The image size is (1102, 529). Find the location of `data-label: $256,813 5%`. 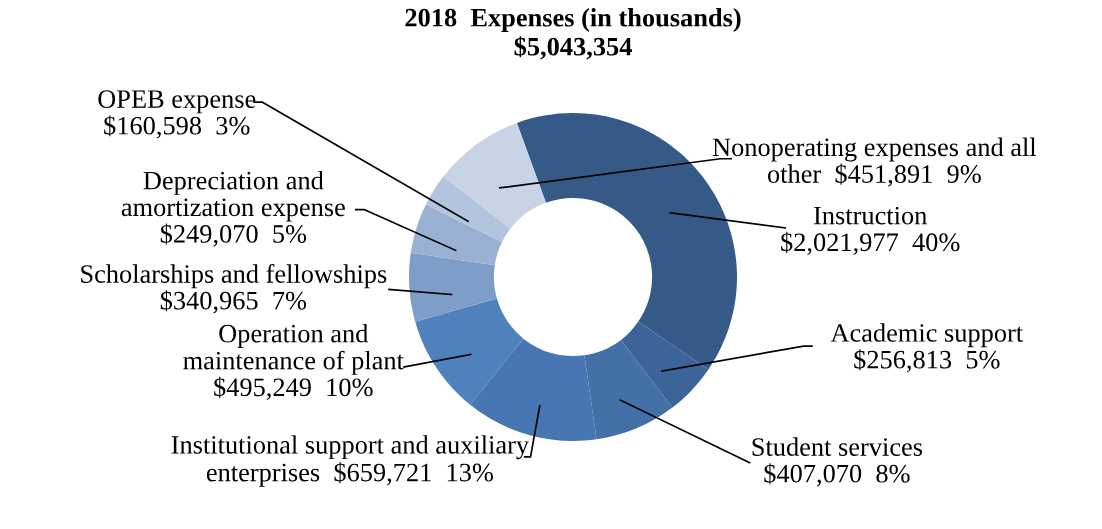

data-label: $256,813 5% is located at coordinates (927, 361).